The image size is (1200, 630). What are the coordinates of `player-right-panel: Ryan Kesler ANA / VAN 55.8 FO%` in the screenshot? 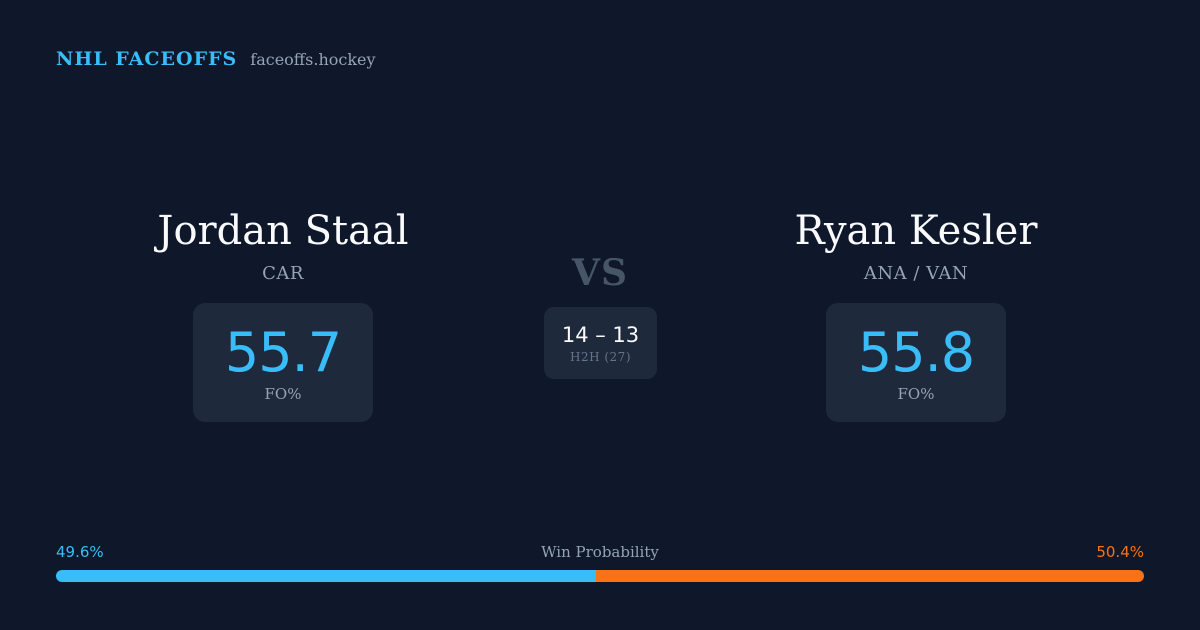 It's located at (916, 313).